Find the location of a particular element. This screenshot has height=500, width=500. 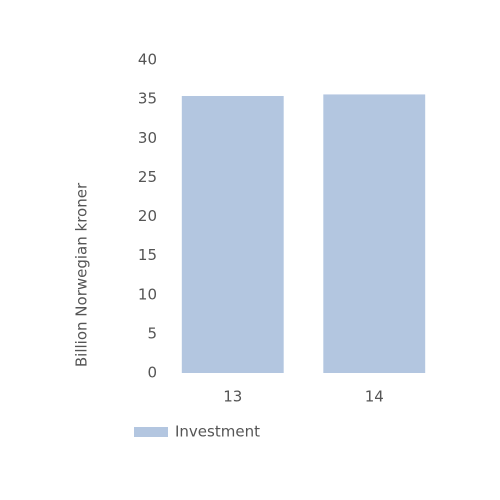

y-tick-label: 15 is located at coordinates (147, 255).